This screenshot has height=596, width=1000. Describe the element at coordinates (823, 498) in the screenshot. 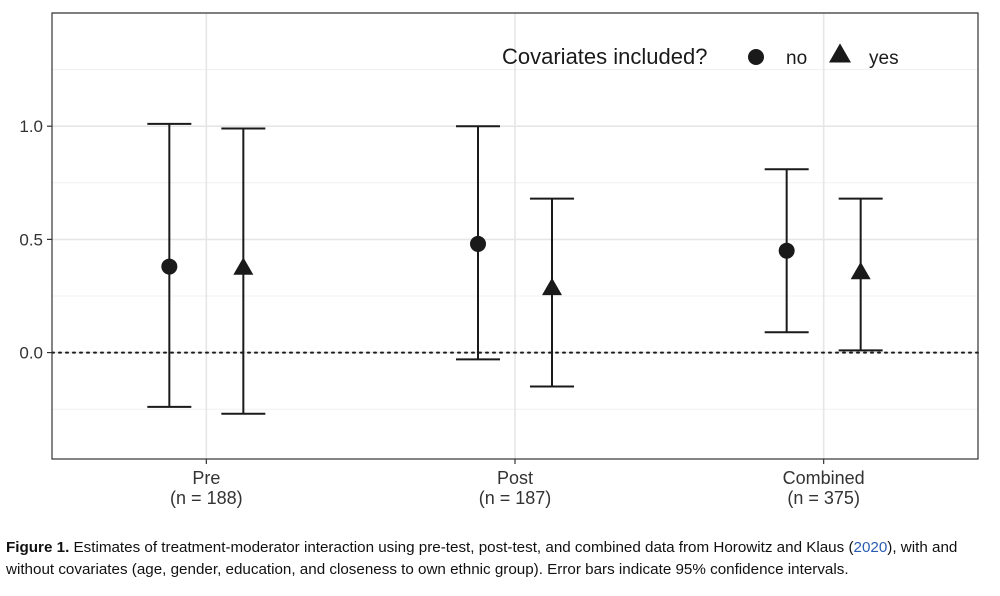

I see `x-tick-sublabel: (n = 375)` at that location.